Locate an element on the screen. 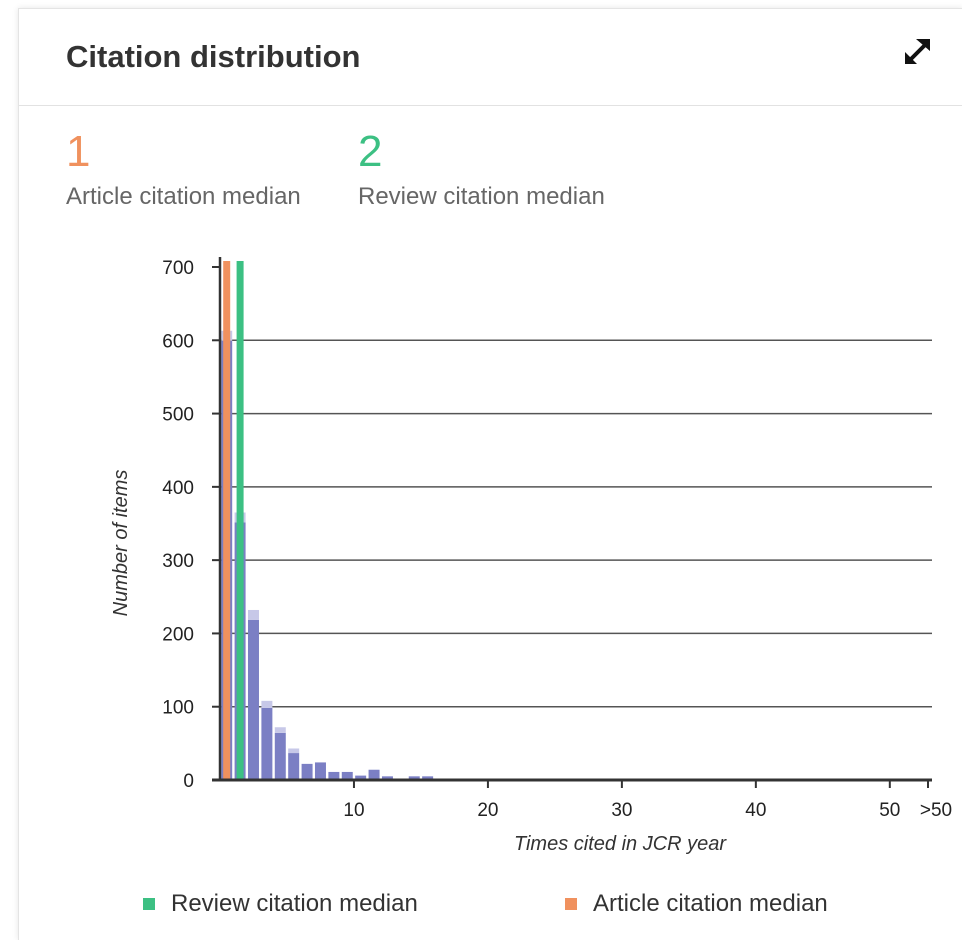 The height and width of the screenshot is (940, 962). y-tick-label: 200 is located at coordinates (178, 634).